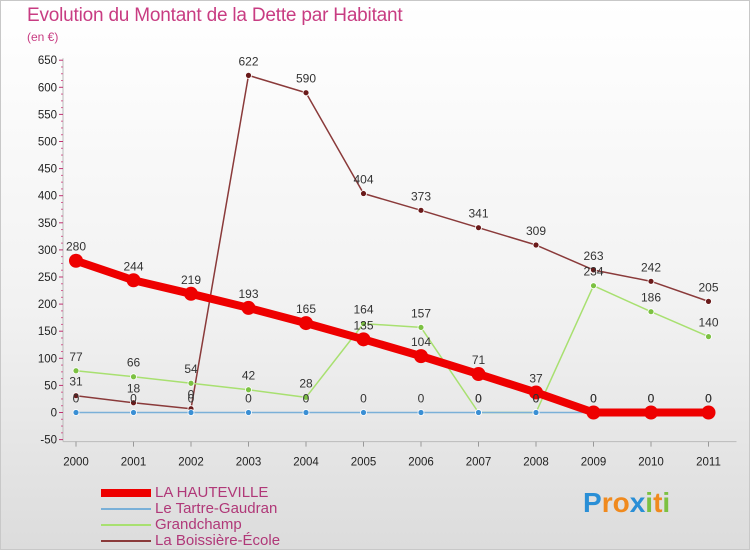 The width and height of the screenshot is (750, 550). I want to click on data-label: 309, so click(536, 231).